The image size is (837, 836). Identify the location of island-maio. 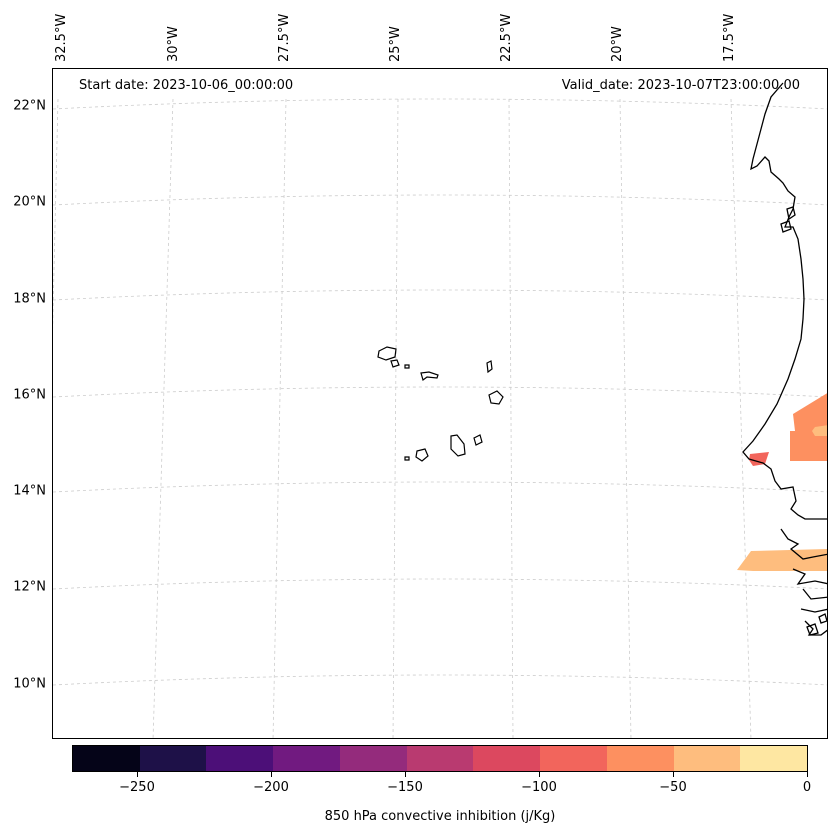
(478, 440).